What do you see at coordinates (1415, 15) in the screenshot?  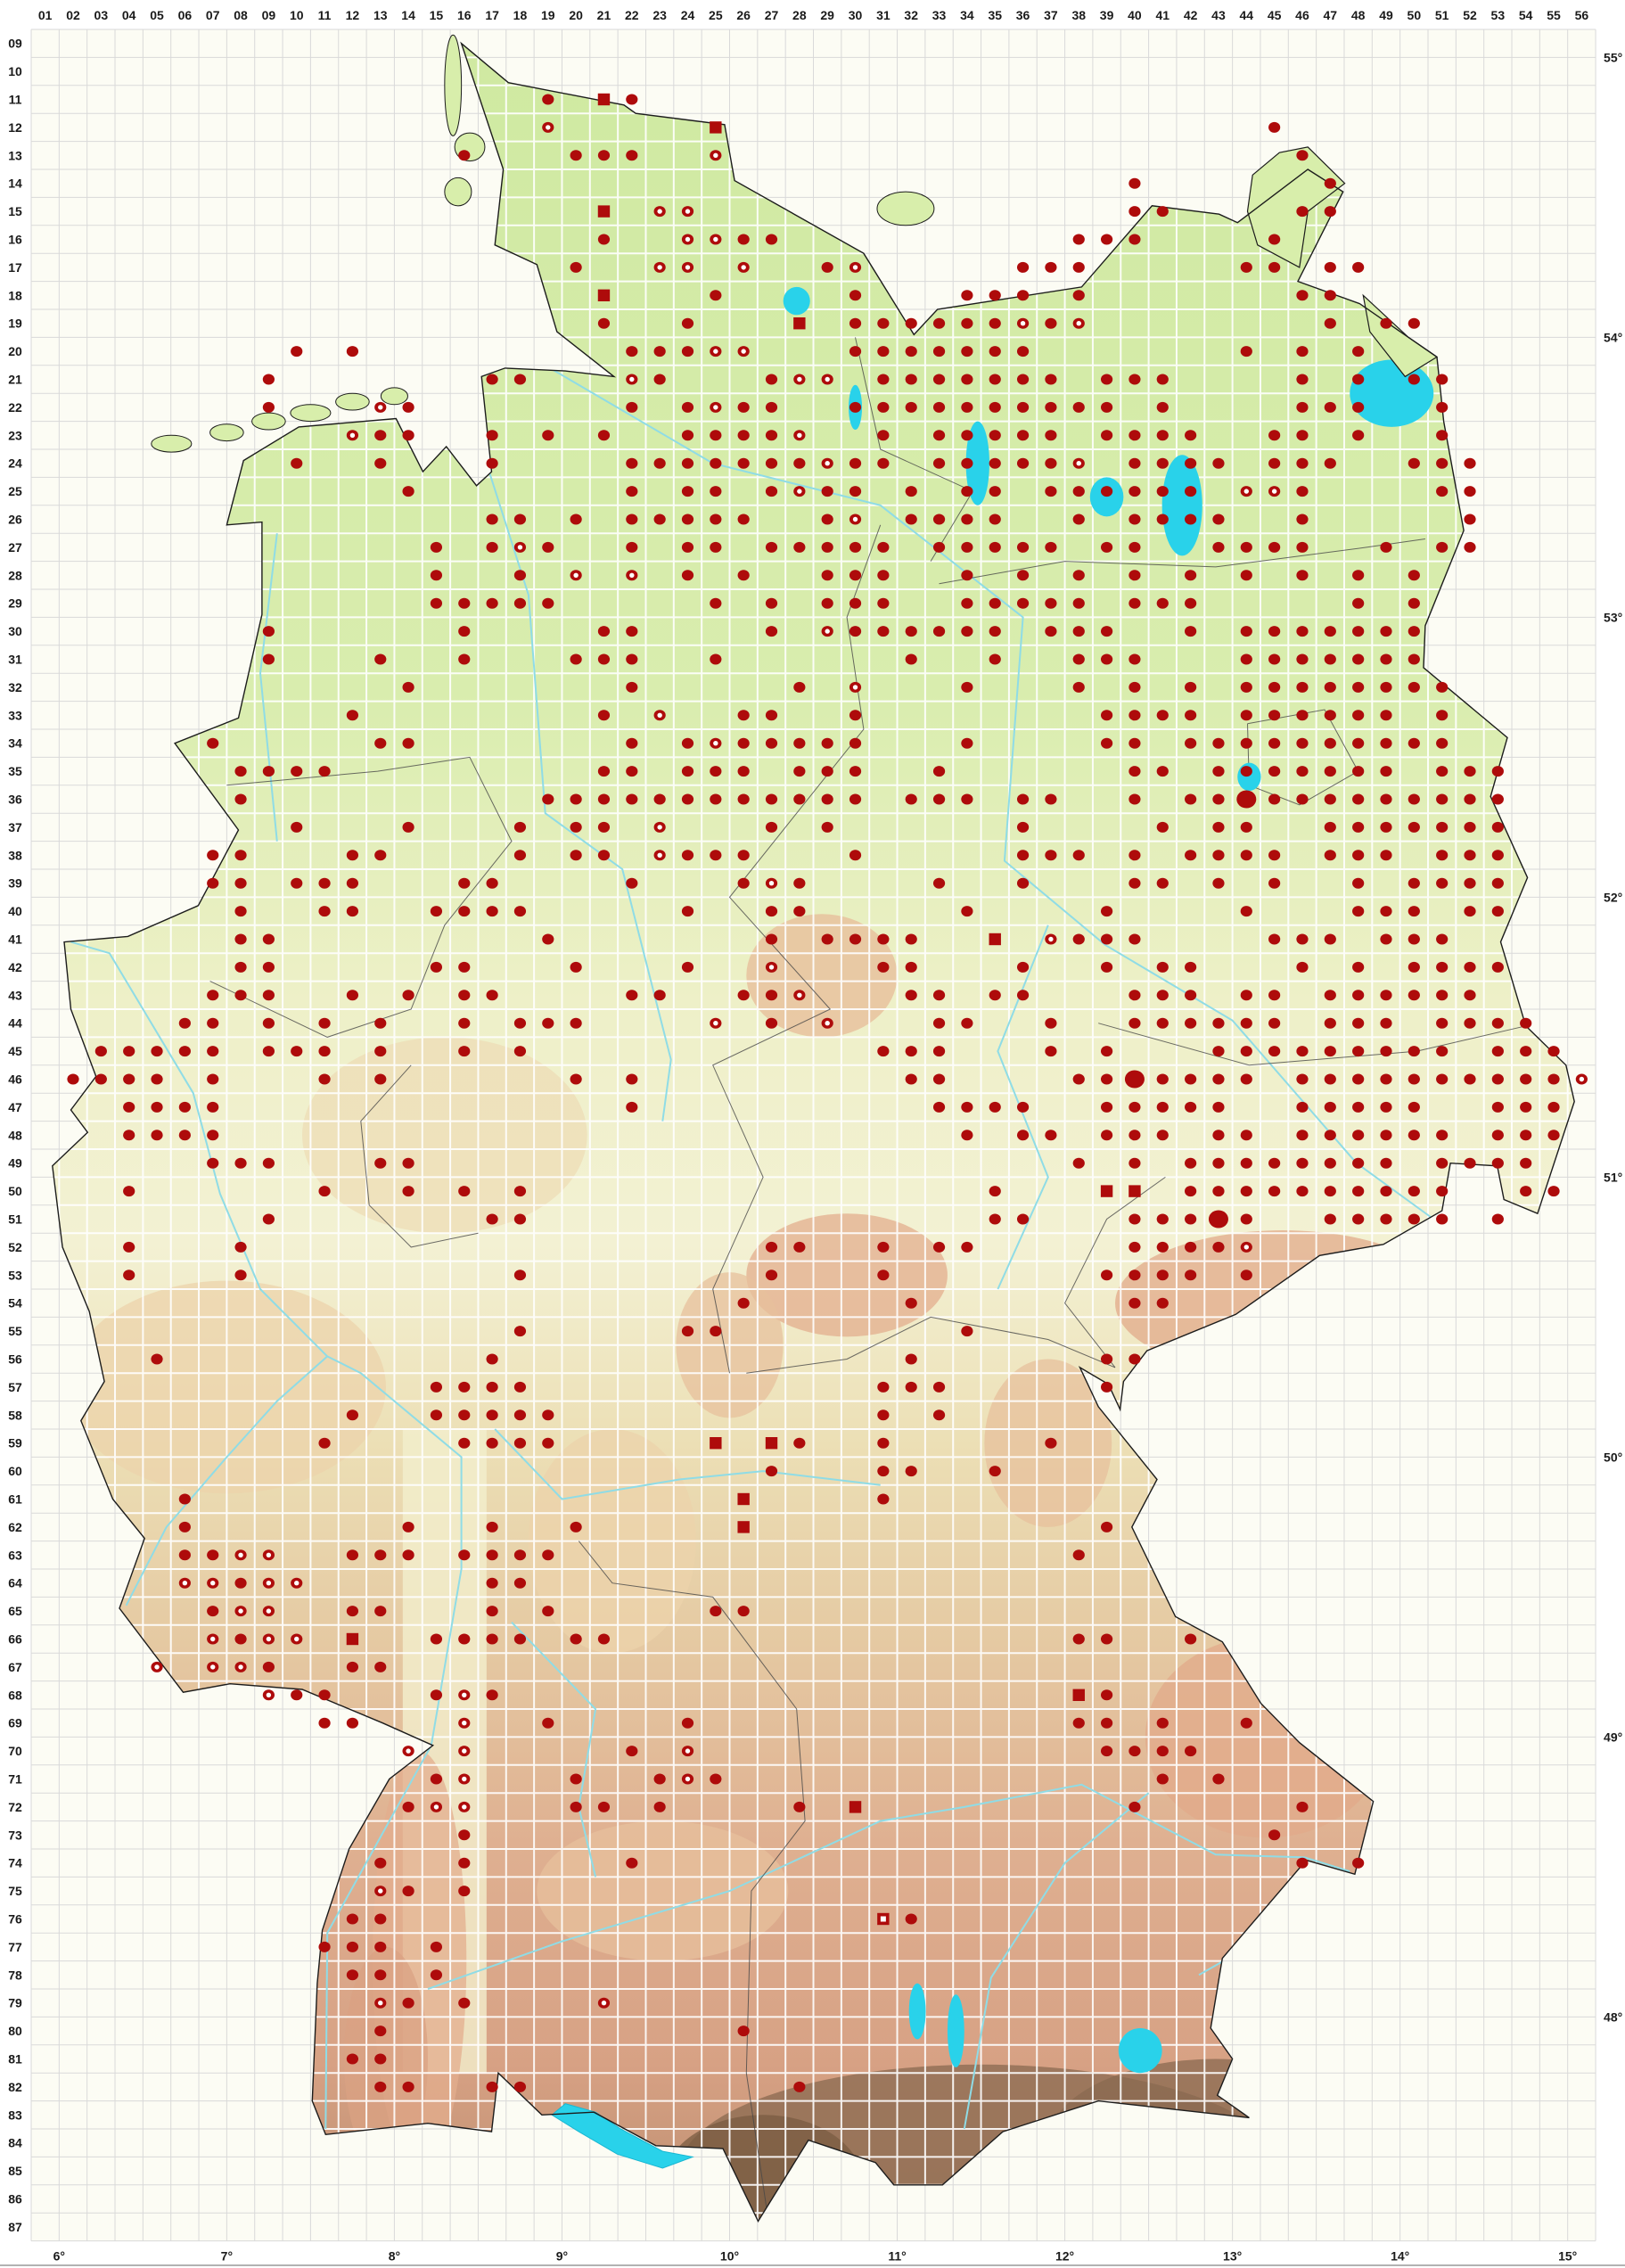 I see `col-label: 50` at bounding box center [1415, 15].